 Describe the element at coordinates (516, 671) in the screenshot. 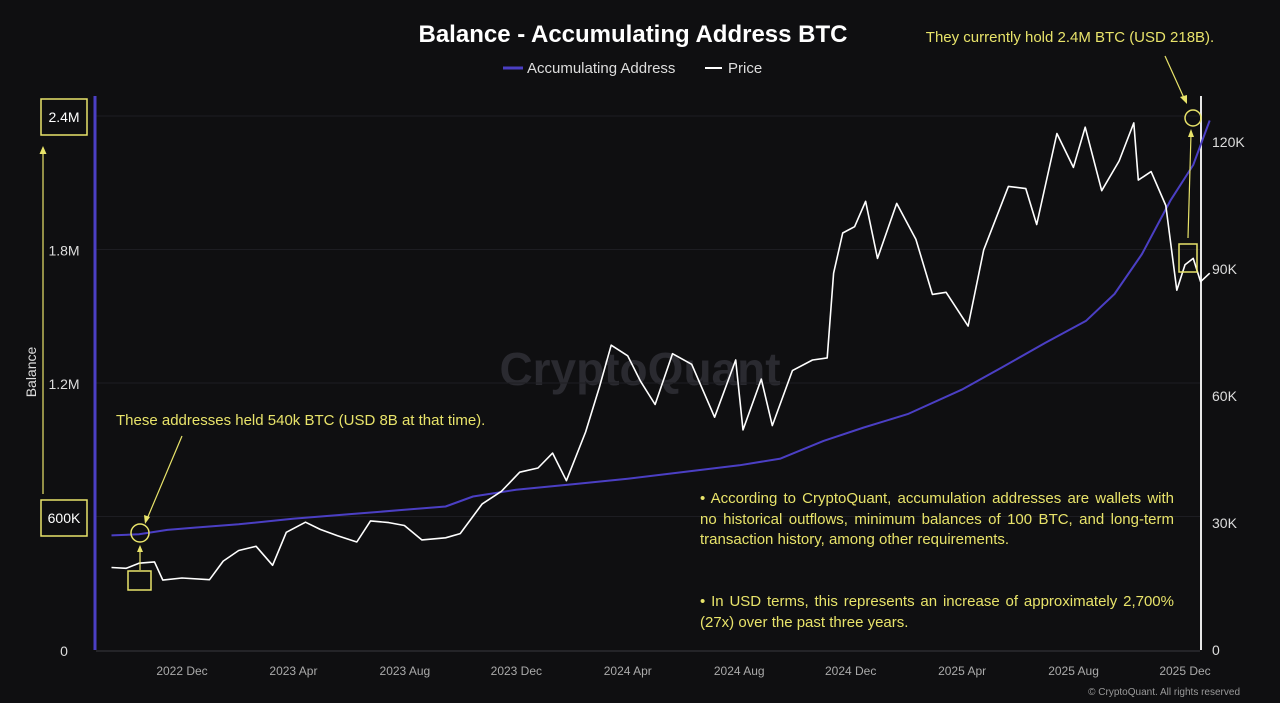

I see `x-tick-label: 2023 Dec` at that location.